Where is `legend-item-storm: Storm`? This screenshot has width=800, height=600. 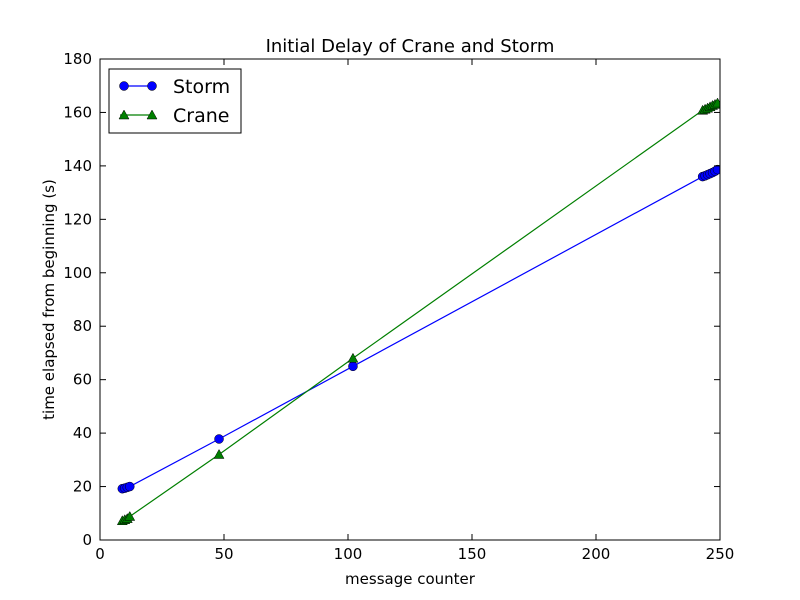
legend-item-storm: Storm is located at coordinates (174, 87).